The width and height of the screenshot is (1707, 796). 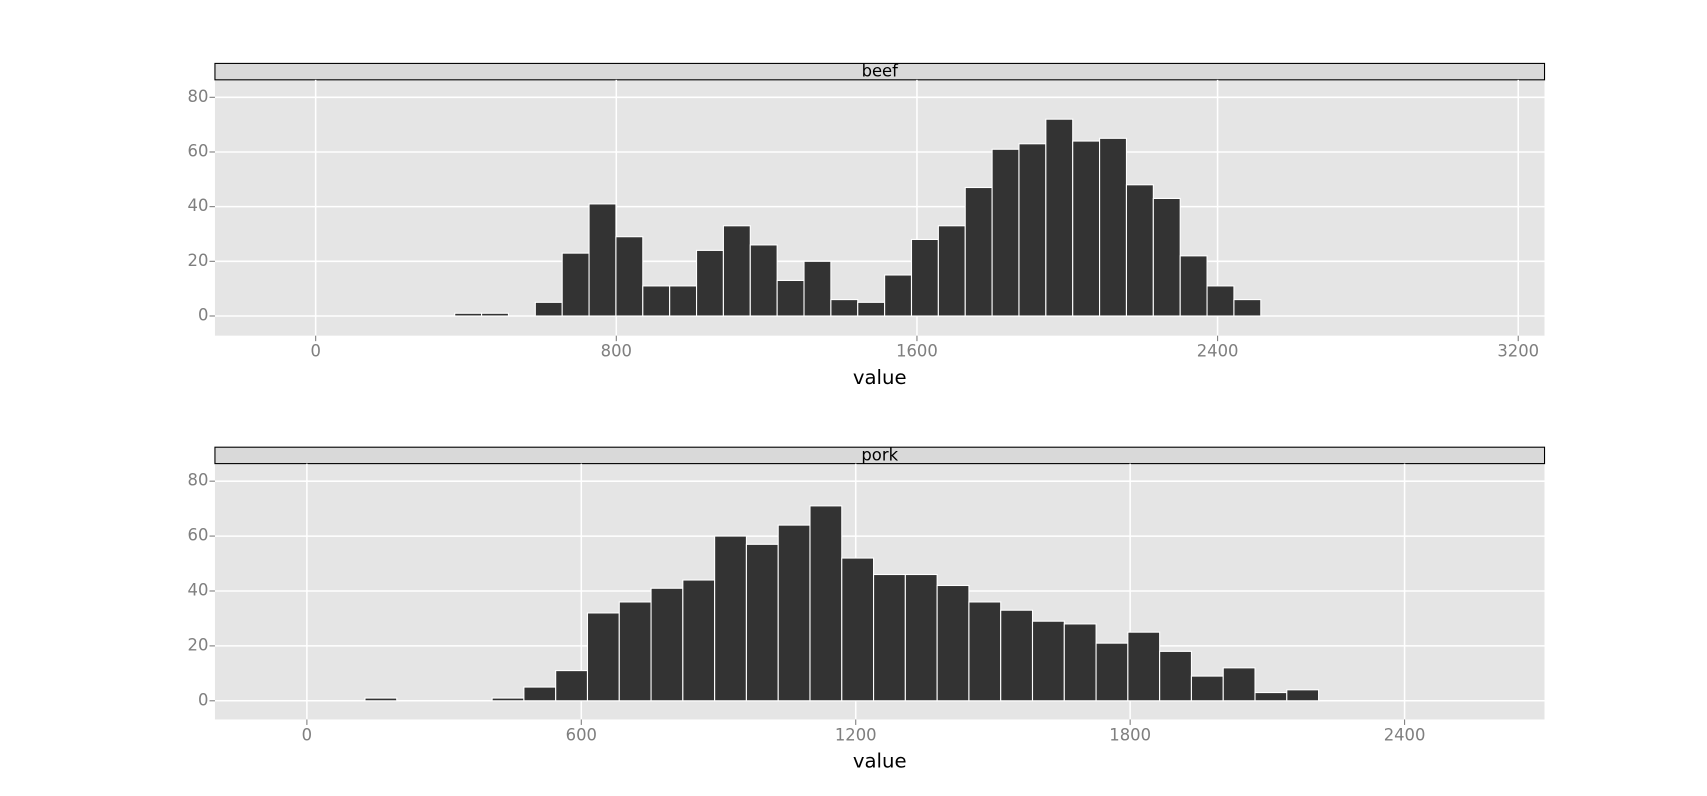 I want to click on strip-label: pork, so click(x=879, y=454).